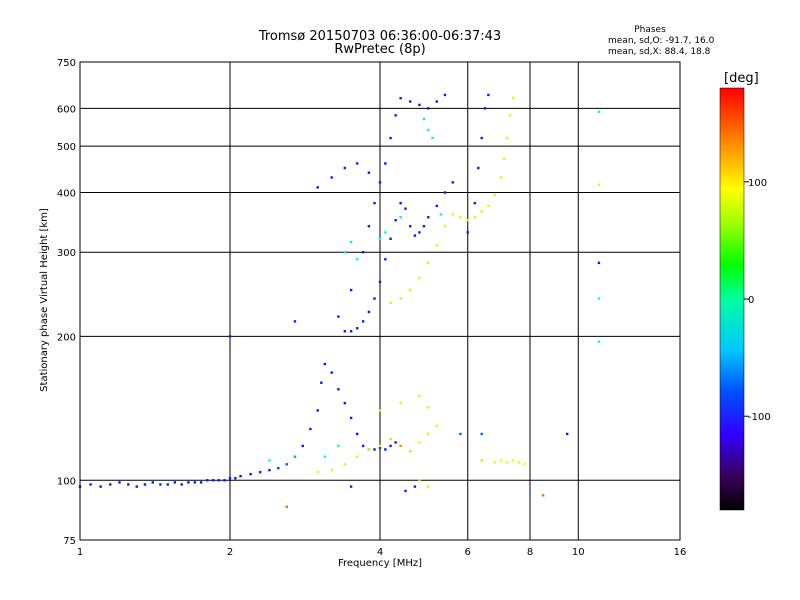 The width and height of the screenshot is (800, 600). Describe the element at coordinates (66, 109) in the screenshot. I see `y-tick-label: 600` at that location.